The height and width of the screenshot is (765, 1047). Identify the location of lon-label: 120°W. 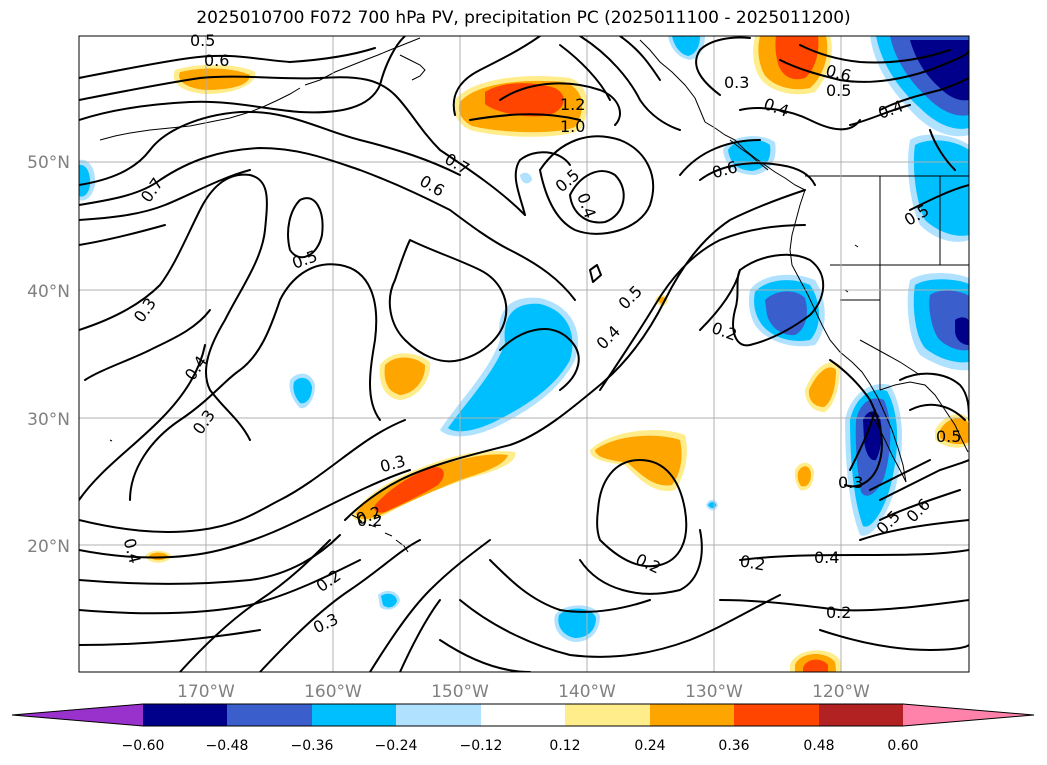
(841, 692).